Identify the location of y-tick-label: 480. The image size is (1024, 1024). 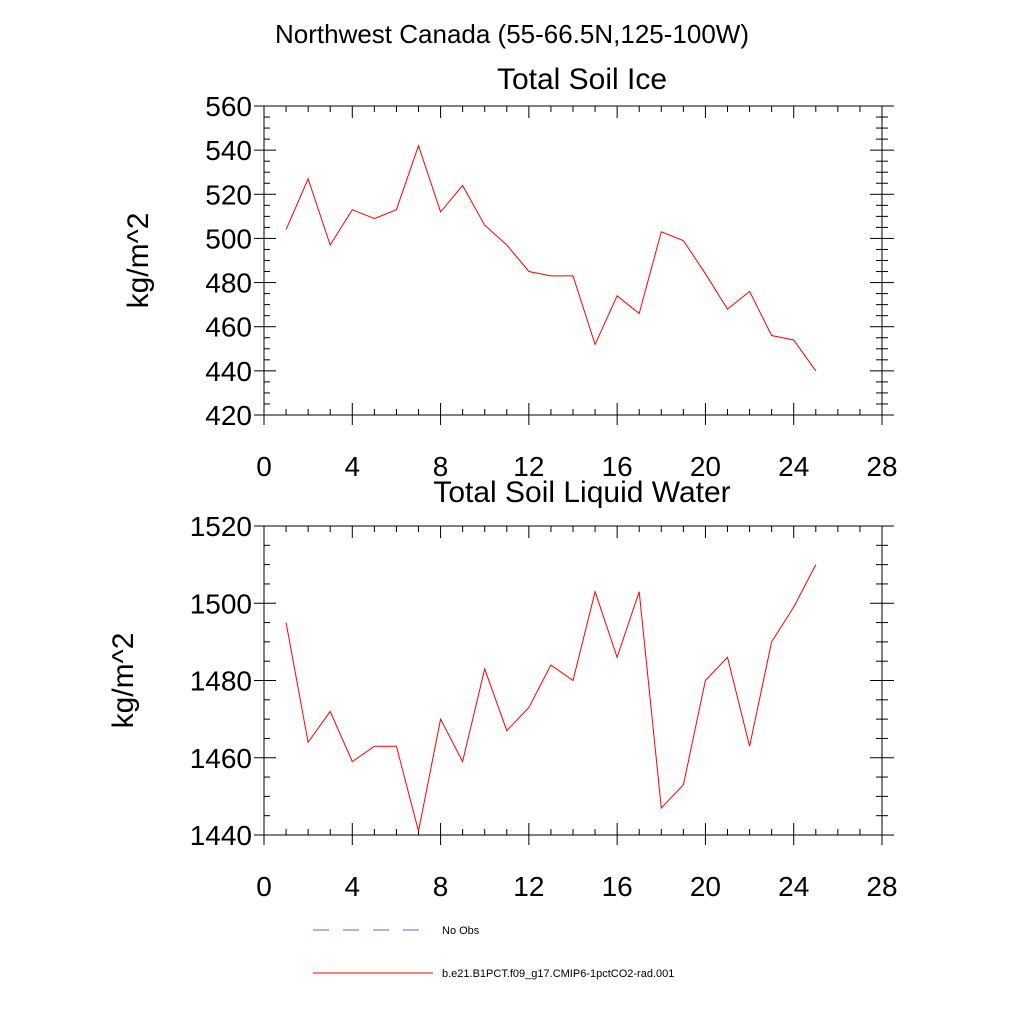
(228, 283).